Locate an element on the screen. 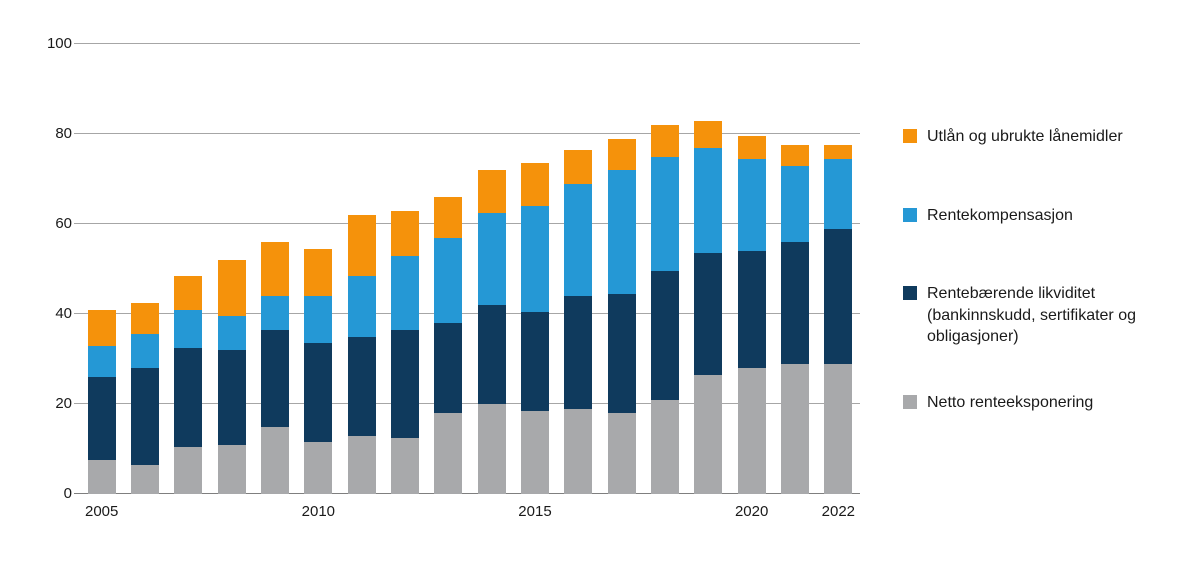 The image size is (1200, 569). y-tick-label-80: 80 is located at coordinates (63, 133).